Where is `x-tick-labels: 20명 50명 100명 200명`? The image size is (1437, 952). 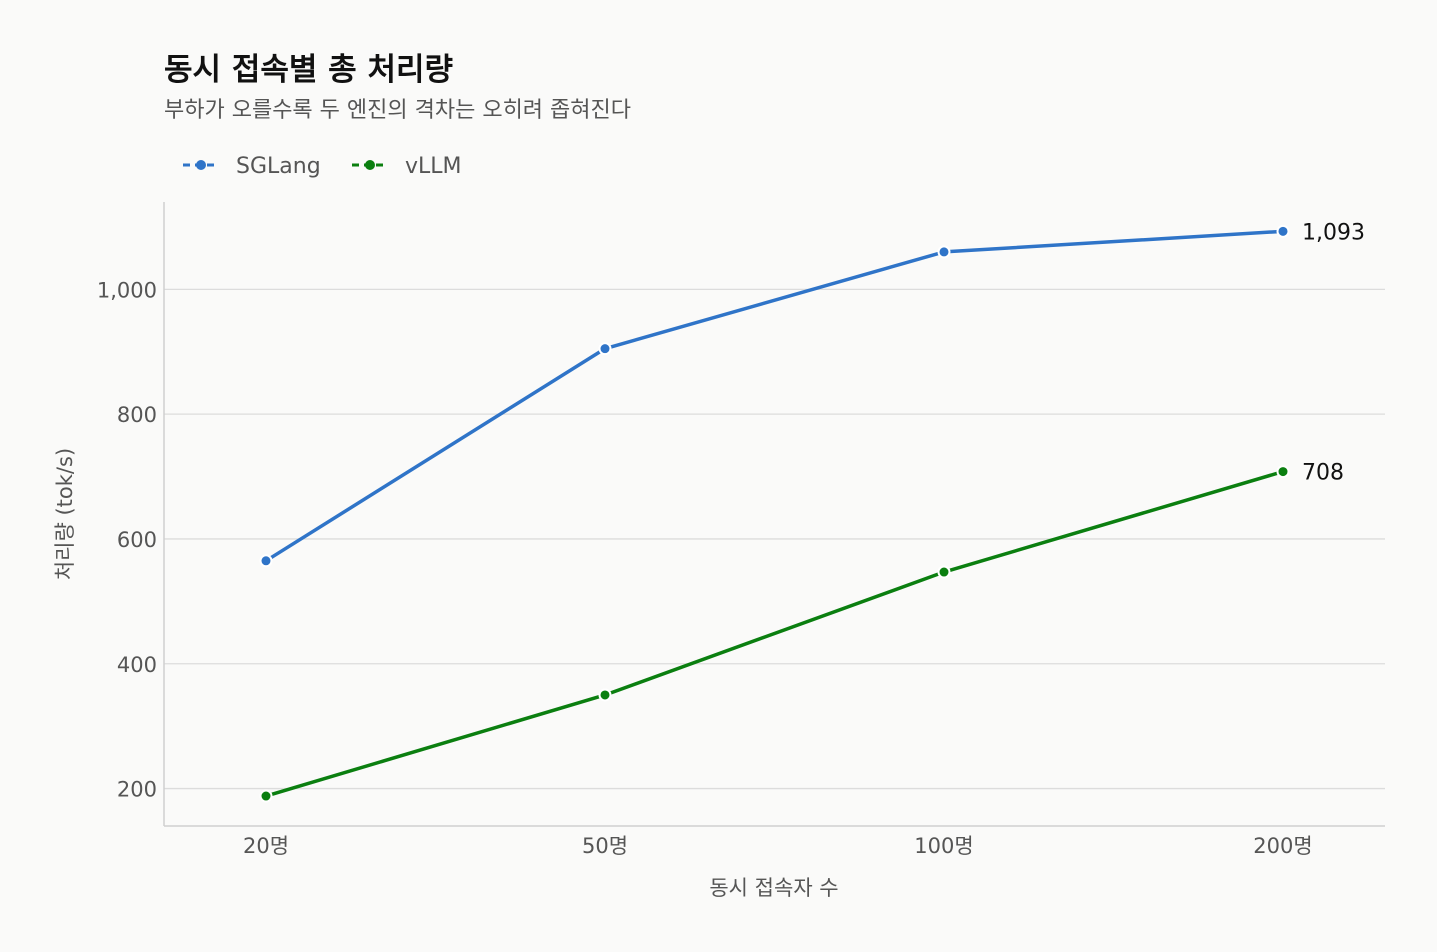
x-tick-labels: 20명 50명 100명 200명 is located at coordinates (778, 846).